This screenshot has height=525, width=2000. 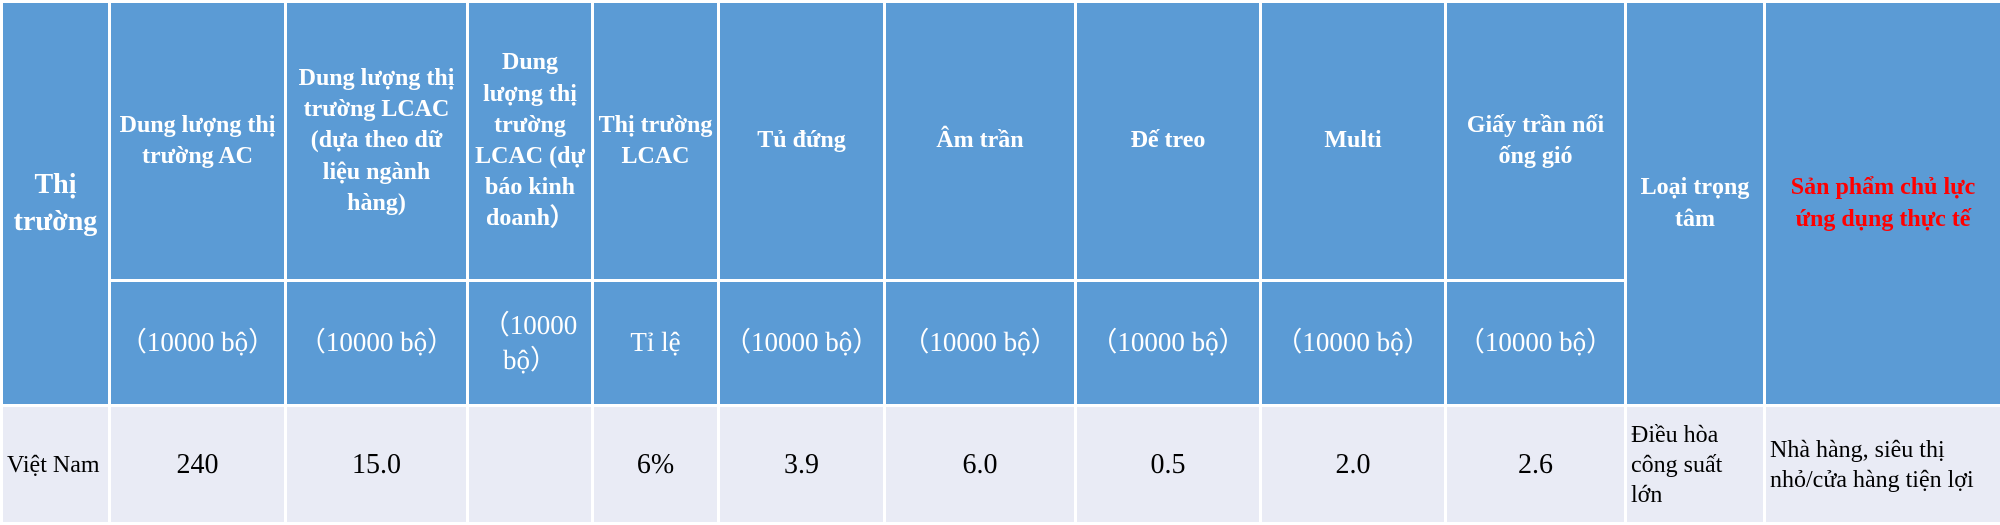 I want to click on value-cell: 6%, so click(x=656, y=465).